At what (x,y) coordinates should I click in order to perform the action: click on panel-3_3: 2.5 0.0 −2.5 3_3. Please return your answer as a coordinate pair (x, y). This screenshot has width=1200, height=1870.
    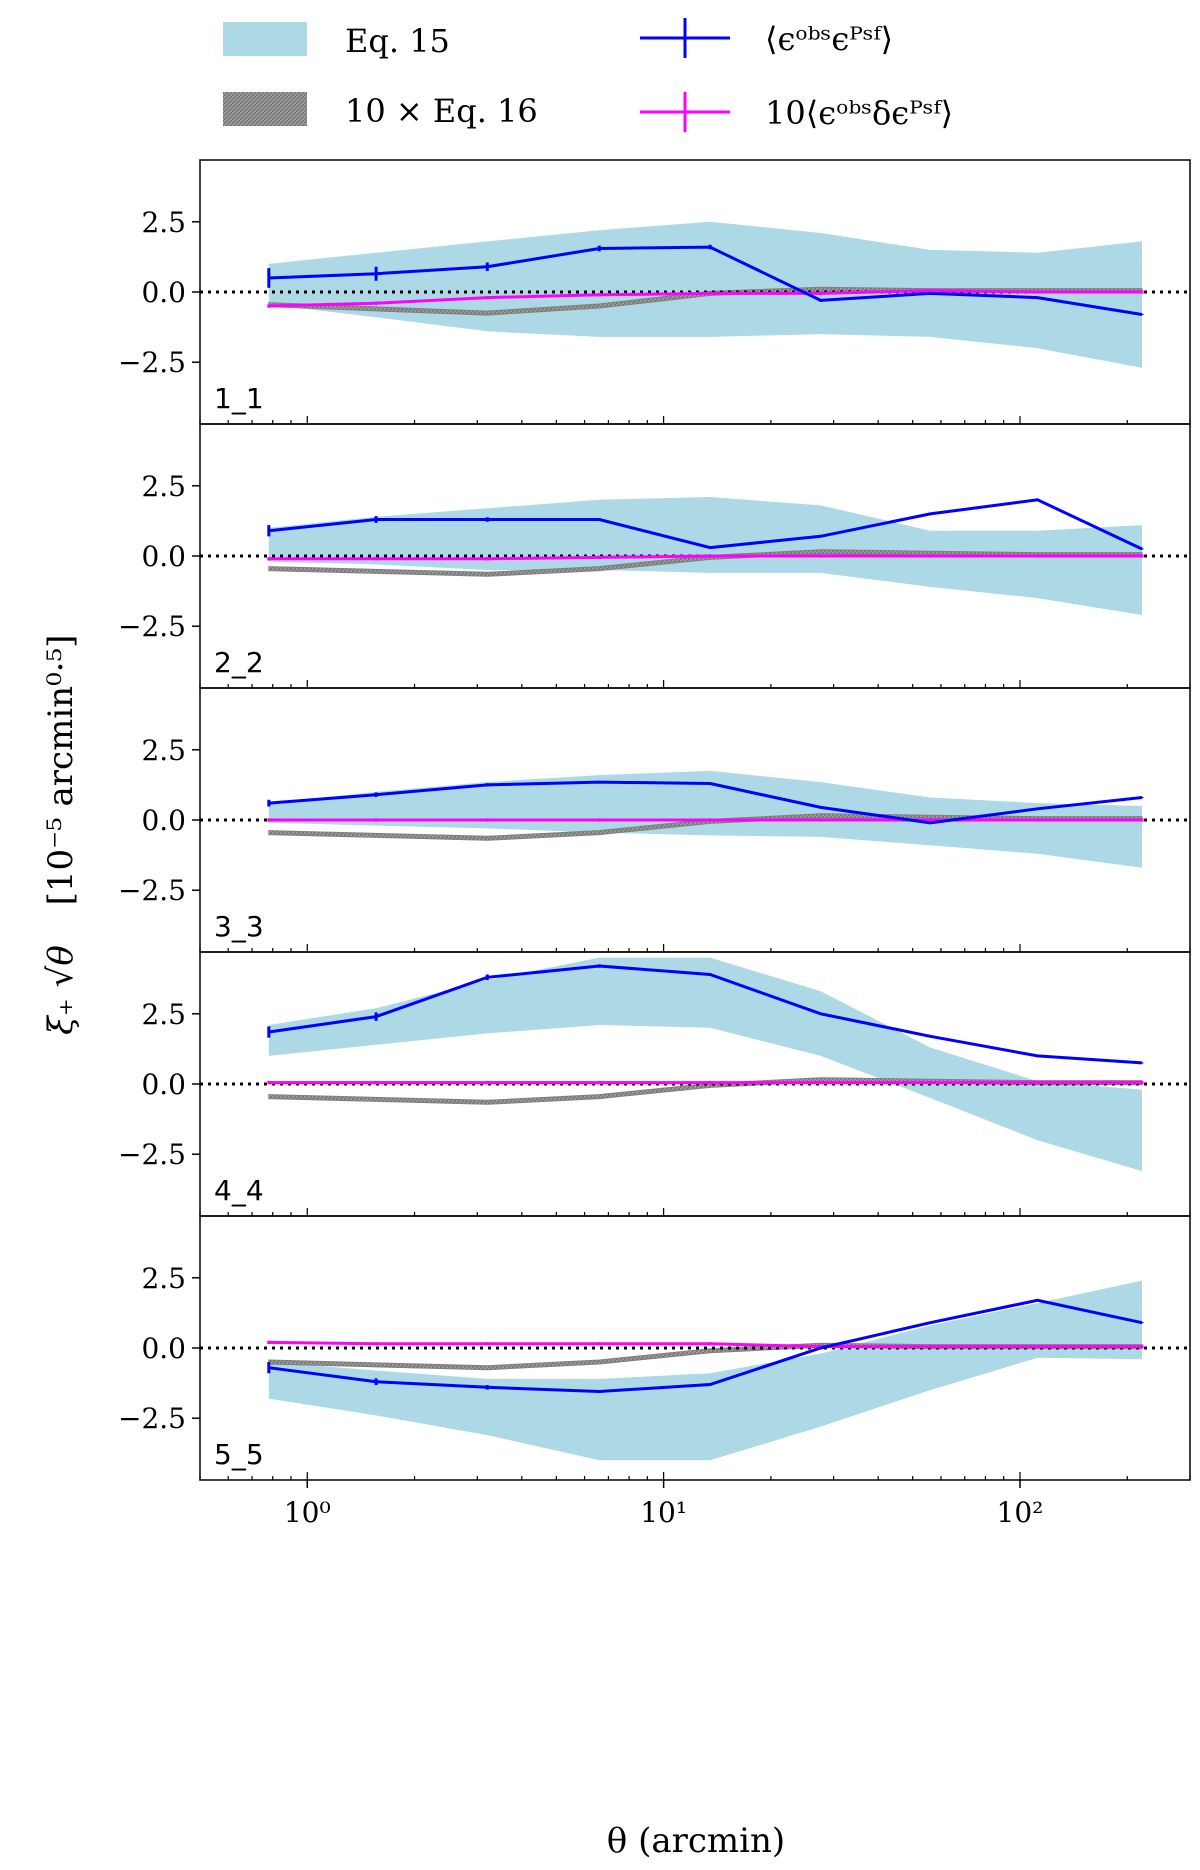
    Looking at the image, I should click on (654, 820).